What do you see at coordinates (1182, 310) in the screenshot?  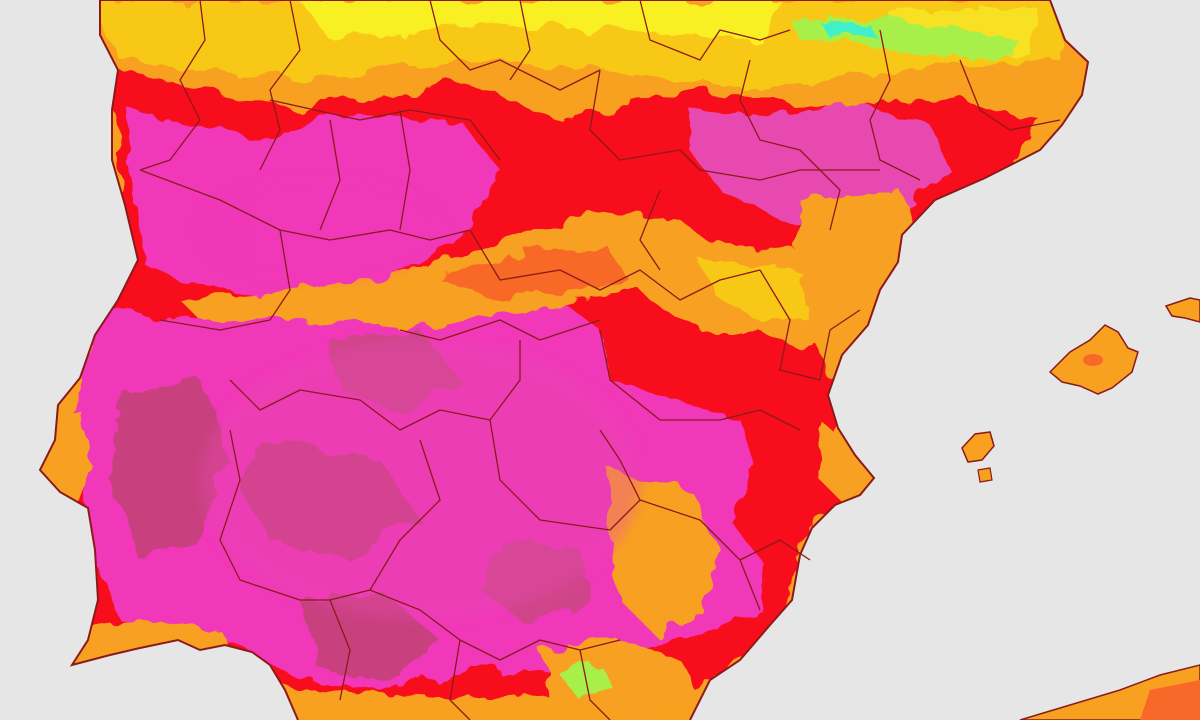 I see `menorca` at bounding box center [1182, 310].